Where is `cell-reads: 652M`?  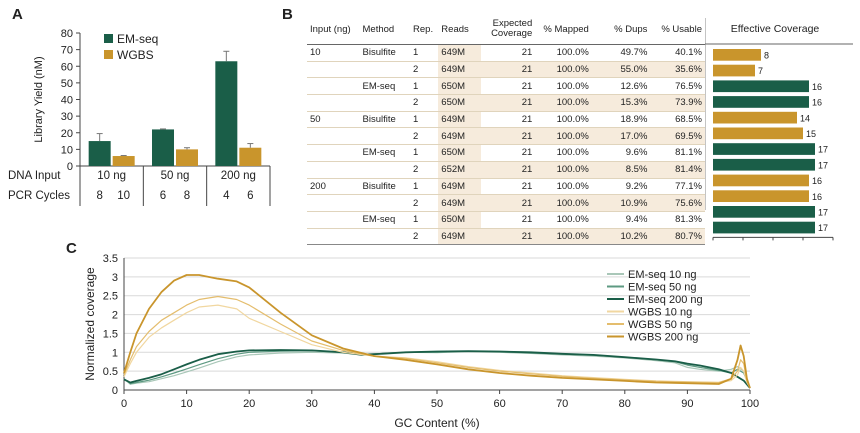 cell-reads: 652M is located at coordinates (459, 170).